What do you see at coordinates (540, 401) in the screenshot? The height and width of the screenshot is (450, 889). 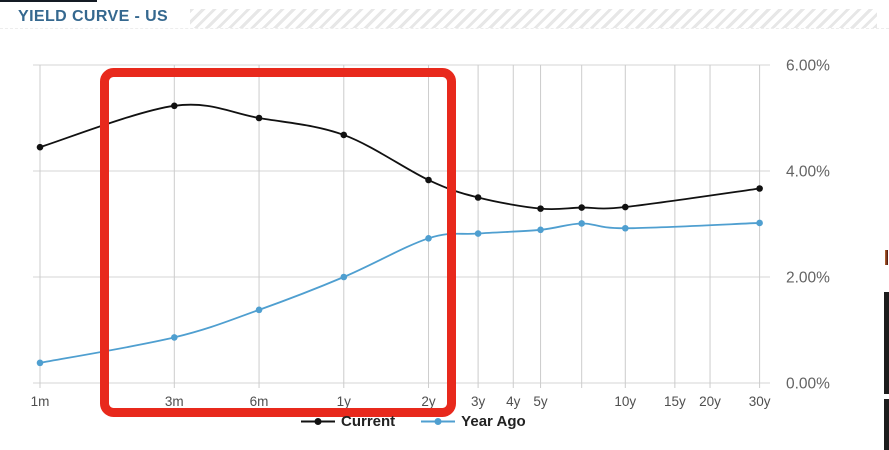 I see `svg-text: 5y` at bounding box center [540, 401].